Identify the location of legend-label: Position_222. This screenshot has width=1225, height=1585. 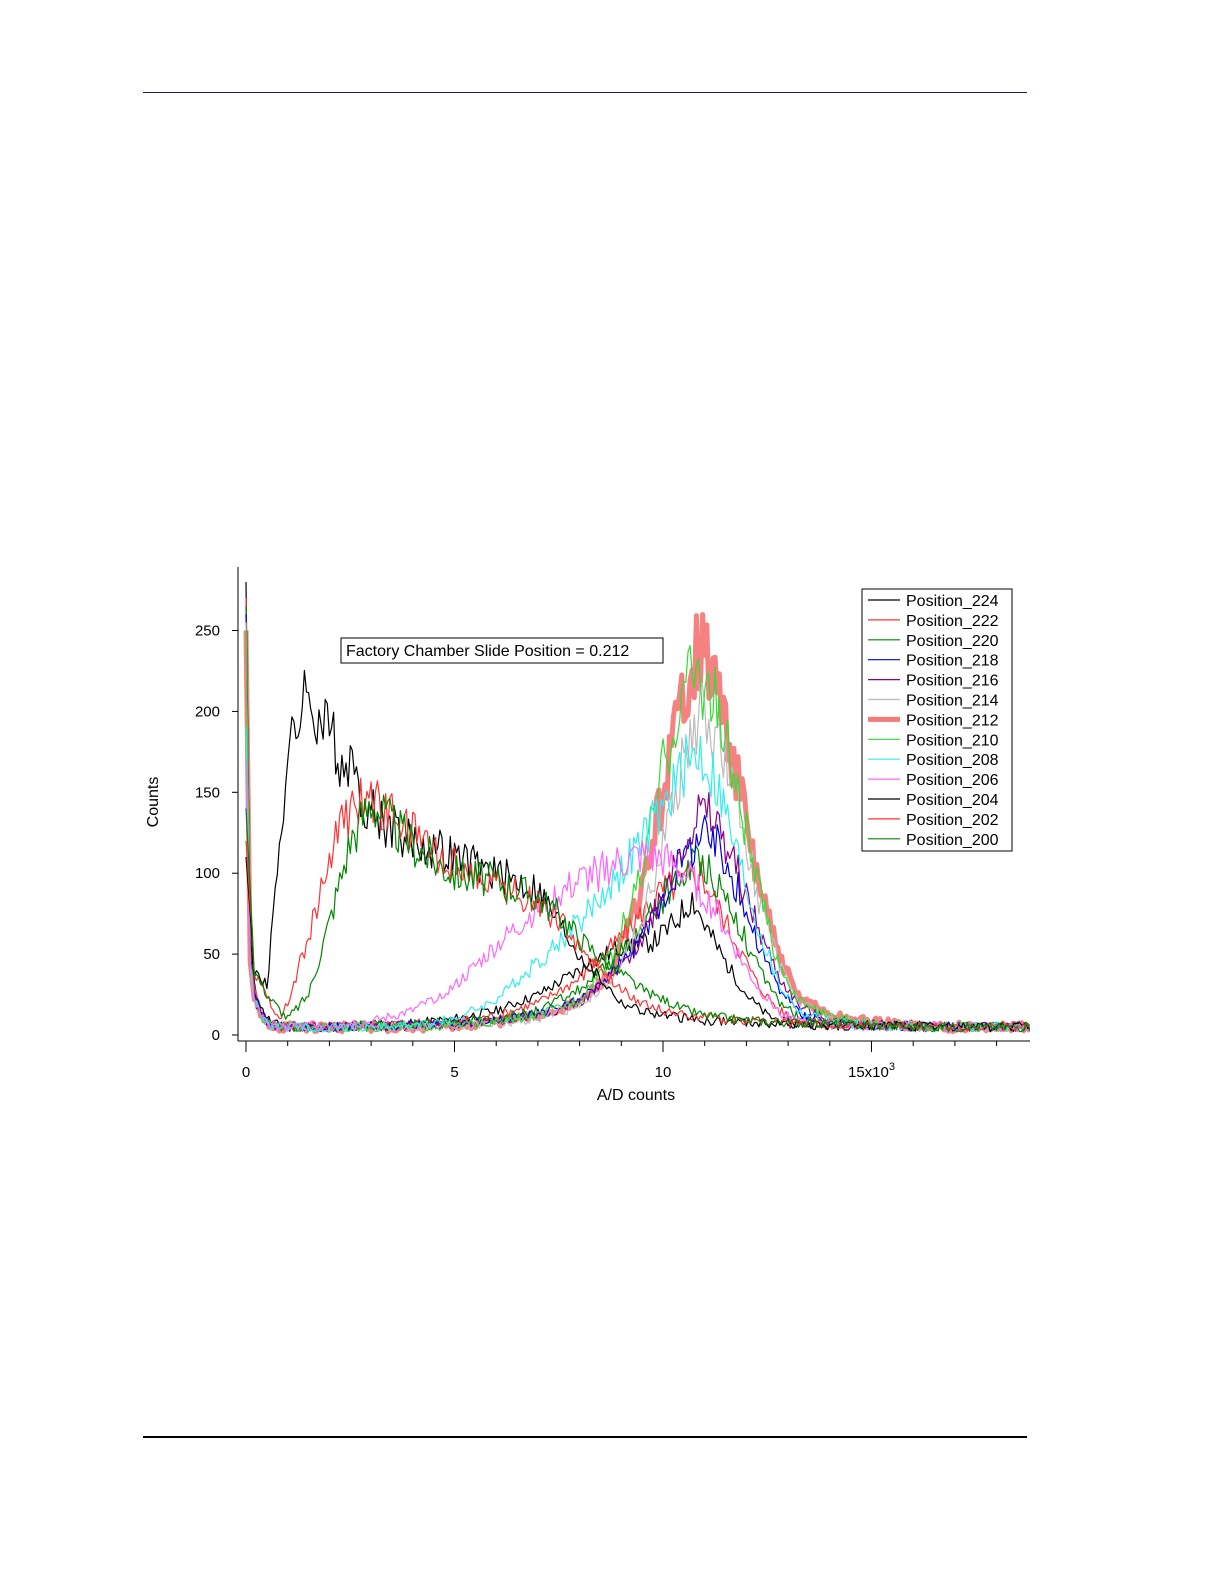
(952, 621).